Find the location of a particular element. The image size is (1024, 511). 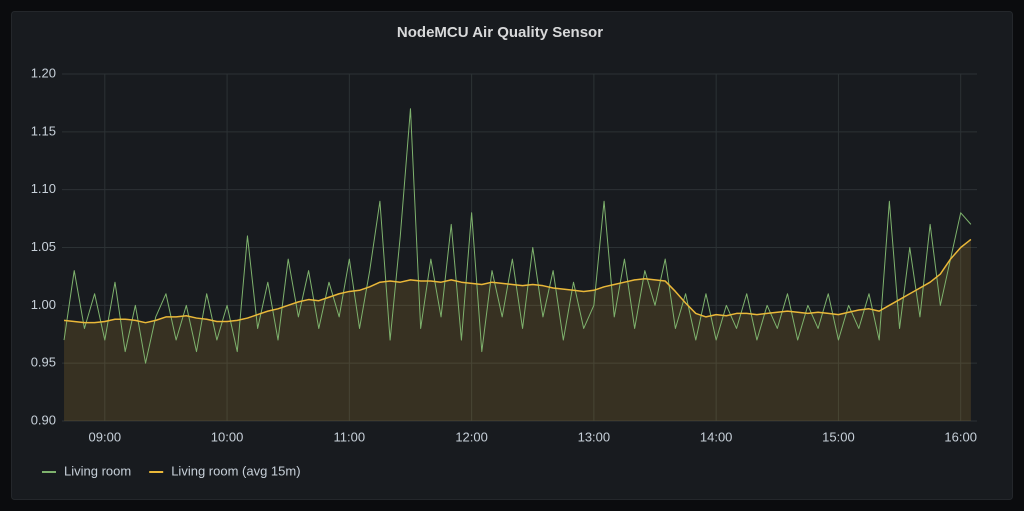

y-tick-label: 1.00 is located at coordinates (43, 304).